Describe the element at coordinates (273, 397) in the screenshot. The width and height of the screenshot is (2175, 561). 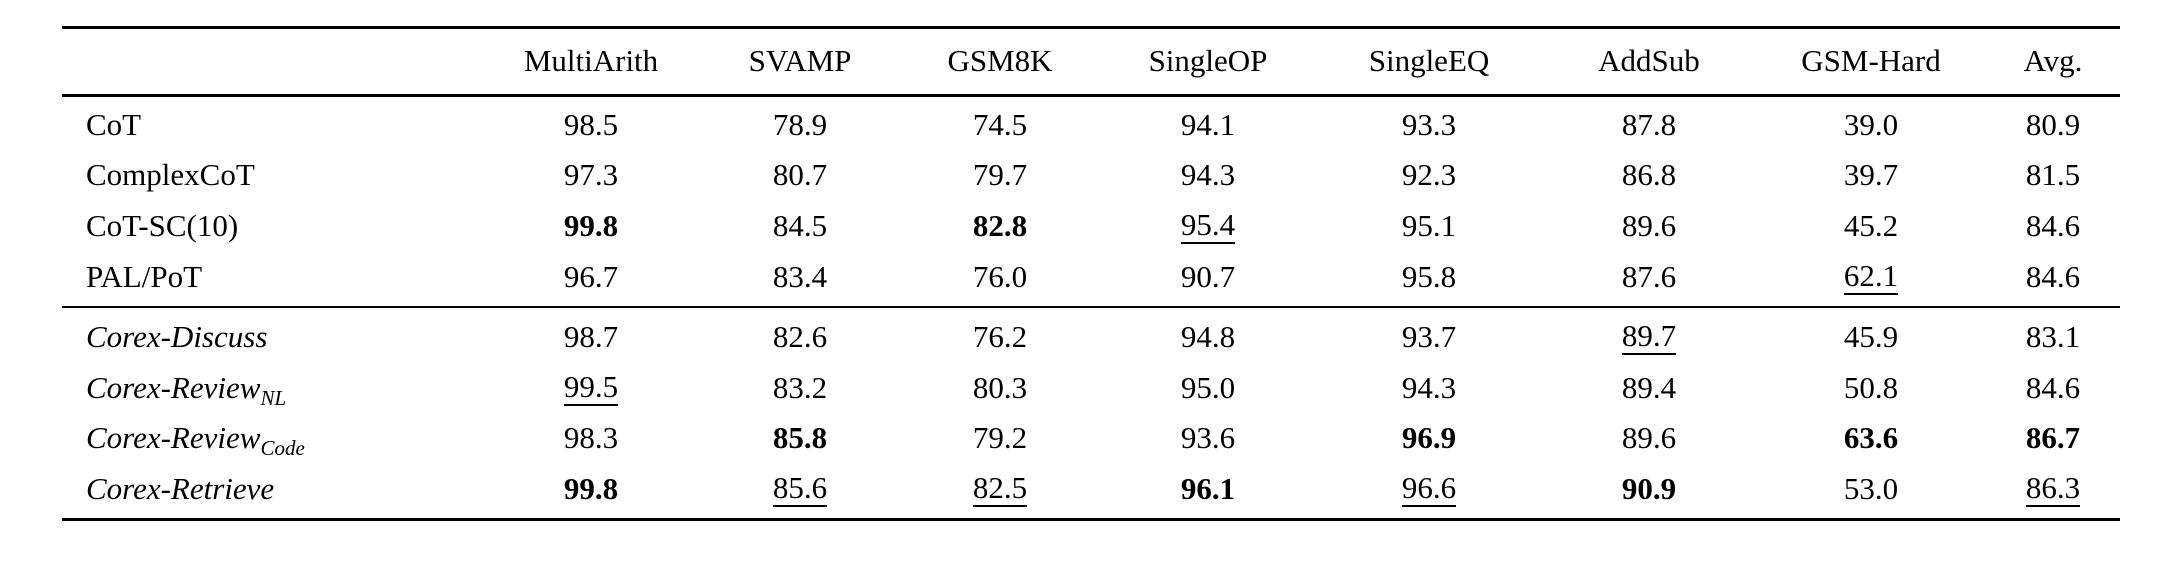
I see `row-label-subscript: NL` at that location.